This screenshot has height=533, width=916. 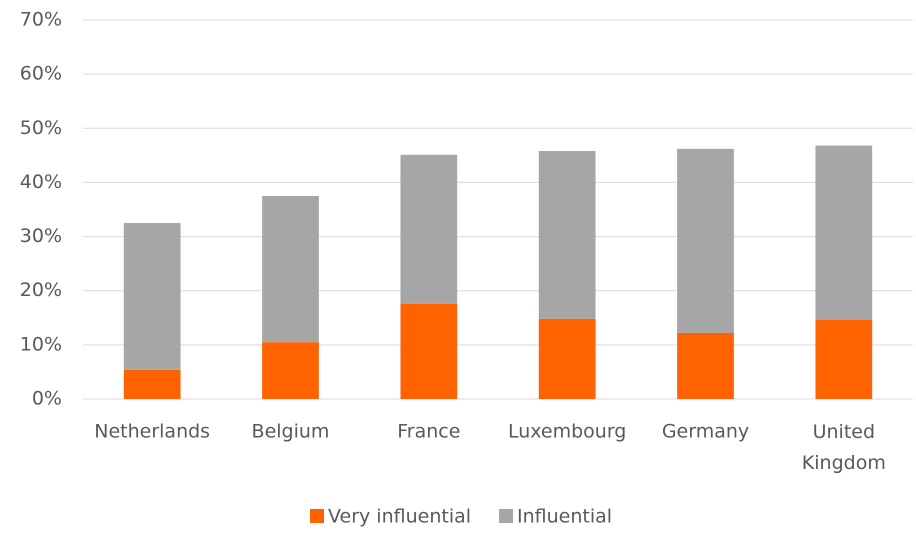 What do you see at coordinates (844, 447) in the screenshot?
I see `x-tick-label: United Kingdom` at bounding box center [844, 447].